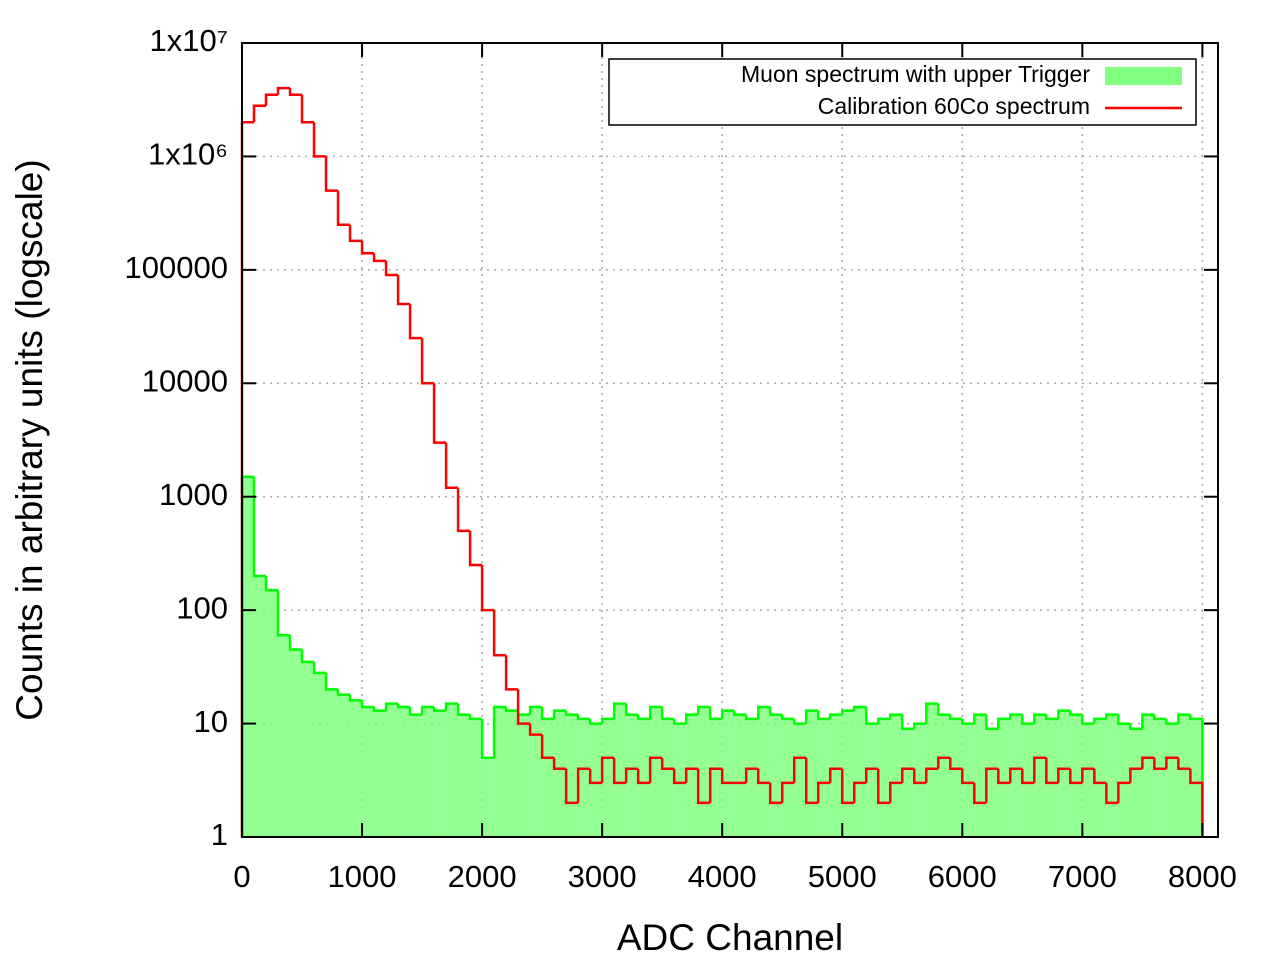 This screenshot has width=1280, height=971. Describe the element at coordinates (188, 154) in the screenshot. I see `y-tick-label: 1x10⁶` at that location.